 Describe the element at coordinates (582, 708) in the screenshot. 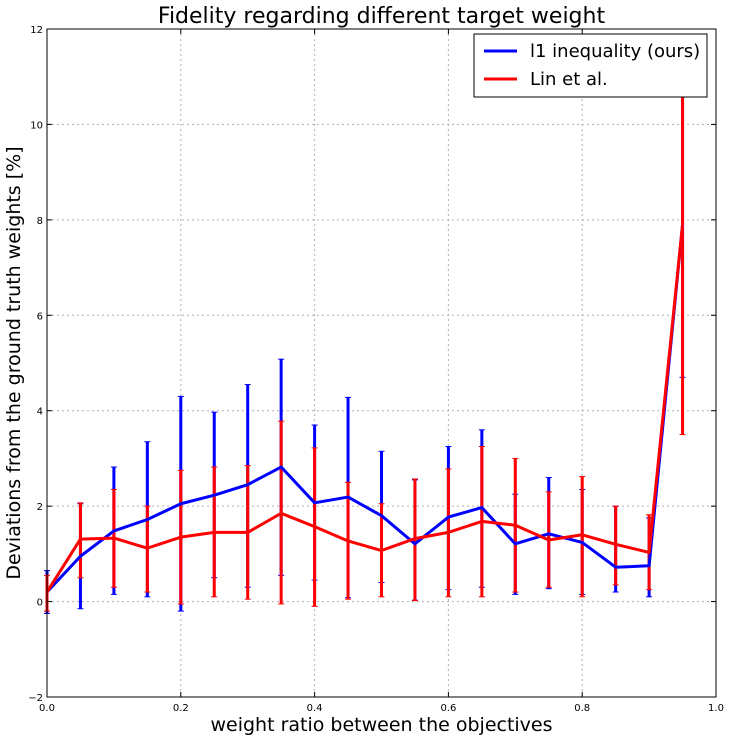

I see `x-tick-label: 0.8` at that location.